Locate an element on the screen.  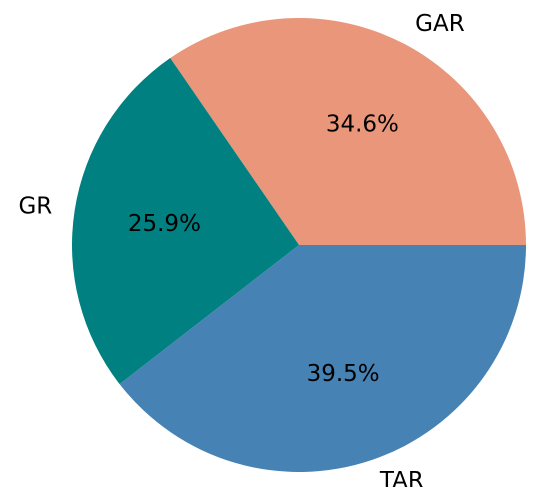
slice-percent-gar: 34.6% is located at coordinates (362, 124).